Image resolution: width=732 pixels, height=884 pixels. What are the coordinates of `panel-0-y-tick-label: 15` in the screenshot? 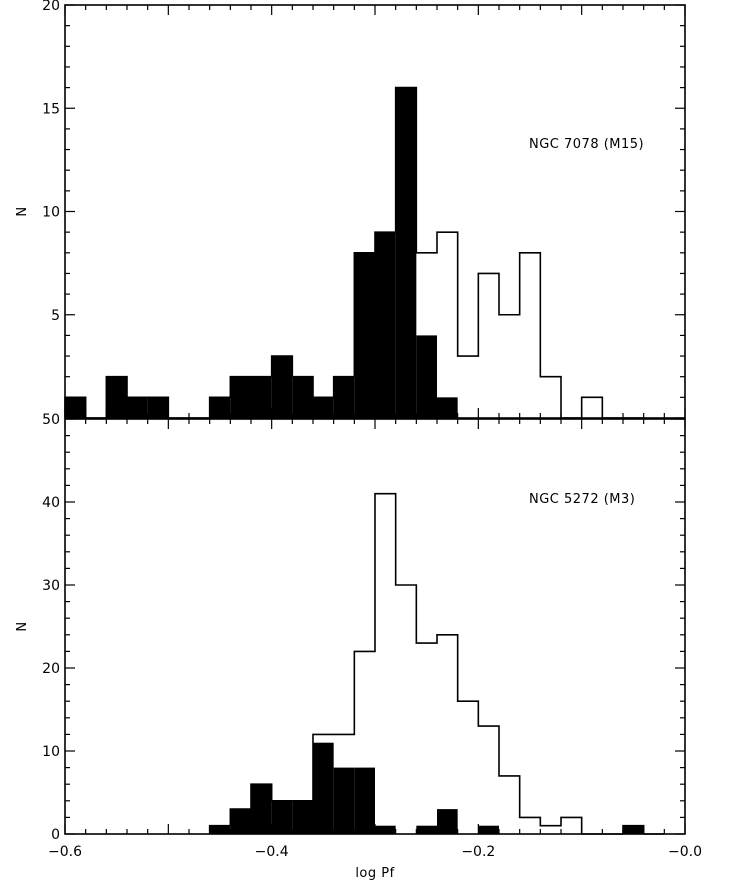 It's located at (51, 109).